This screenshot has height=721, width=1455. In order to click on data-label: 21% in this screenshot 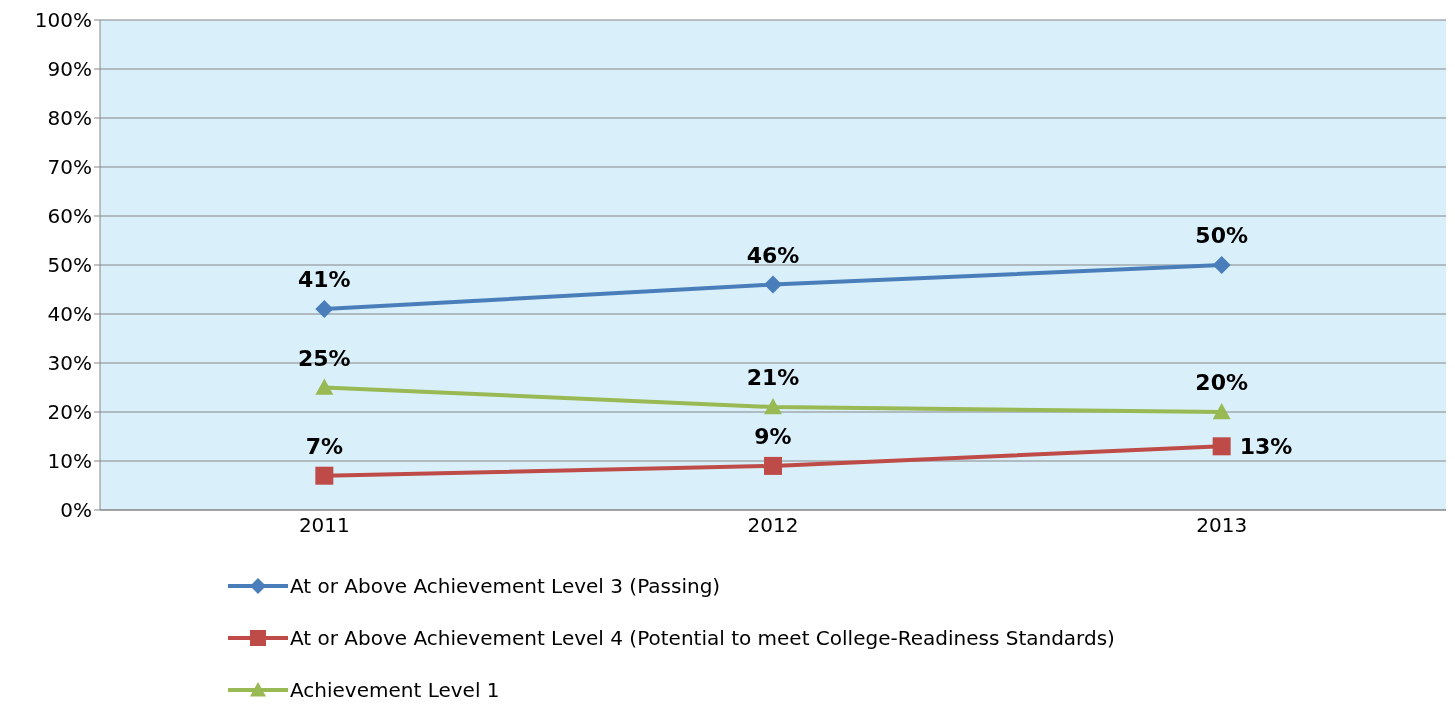, I will do `click(773, 378)`.